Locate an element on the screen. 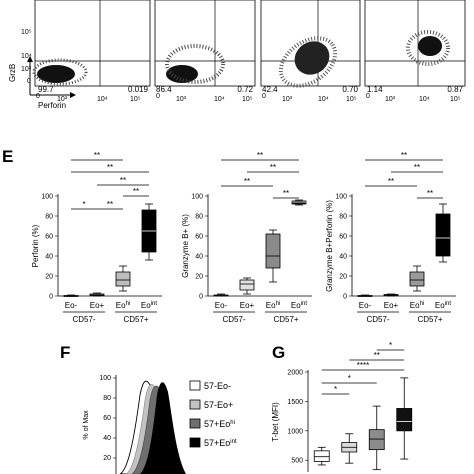  quadrant-lower-right: 0.70 is located at coordinates (350, 89).